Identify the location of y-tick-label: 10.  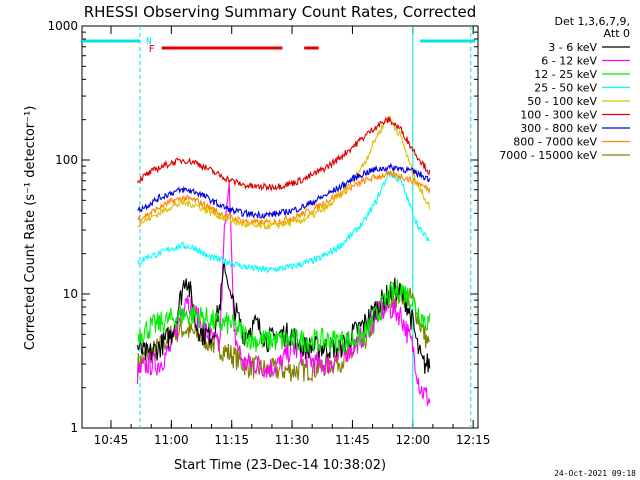
(70, 294).